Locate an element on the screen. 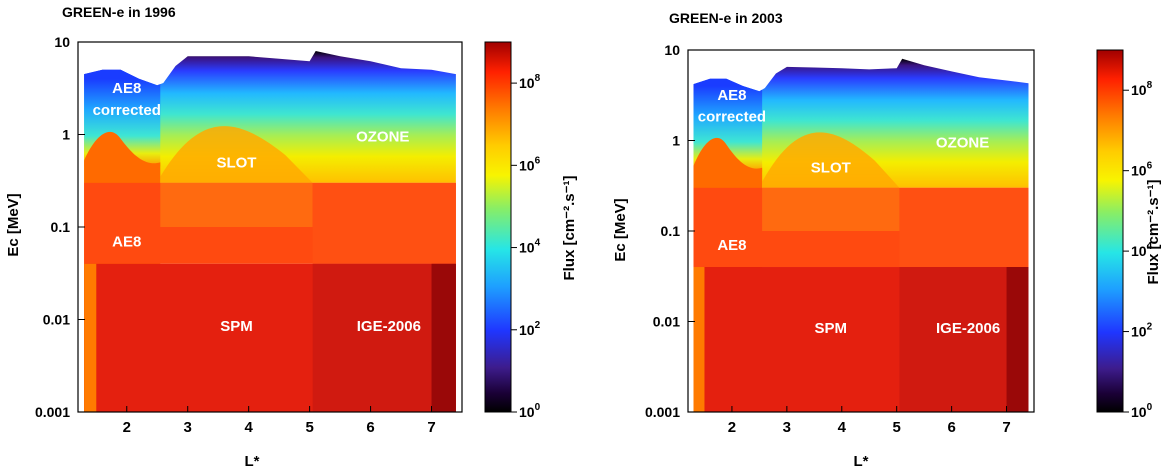 The image size is (1169, 473). region-labels: AE8 corrected SLOT OZONE AE8 SPM IGE-2006 is located at coordinates (849, 212).